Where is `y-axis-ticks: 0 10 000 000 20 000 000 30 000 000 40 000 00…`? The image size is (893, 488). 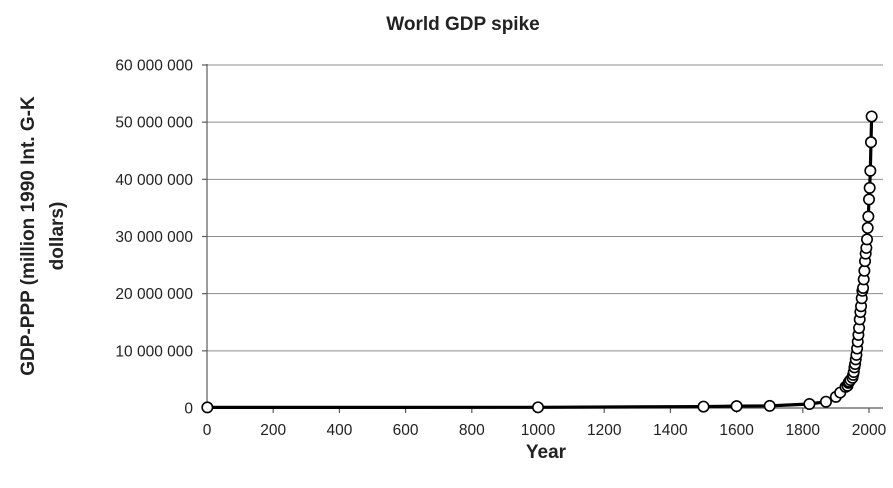
y-axis-ticks: 0 10 000 000 20 000 000 30 000 000 40 000 00… is located at coordinates (161, 238).